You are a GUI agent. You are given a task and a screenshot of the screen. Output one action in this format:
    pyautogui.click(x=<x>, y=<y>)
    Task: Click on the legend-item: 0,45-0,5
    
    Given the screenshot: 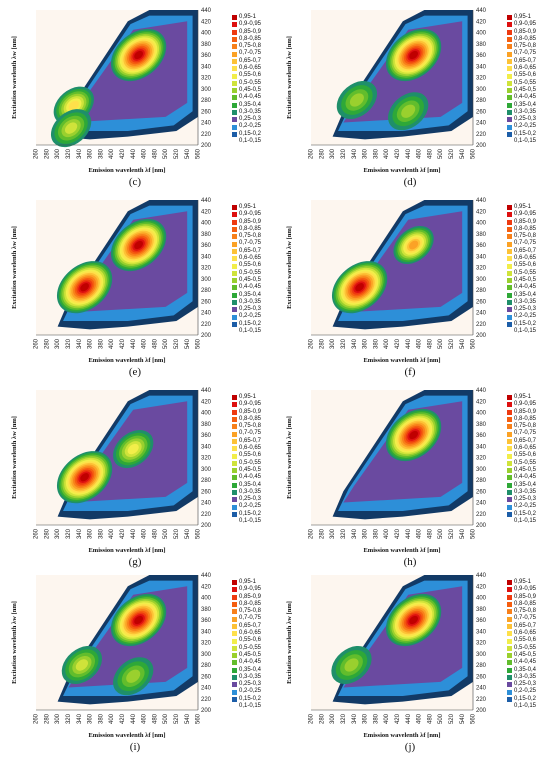 What is the action you would take?
    pyautogui.click(x=521, y=280)
    